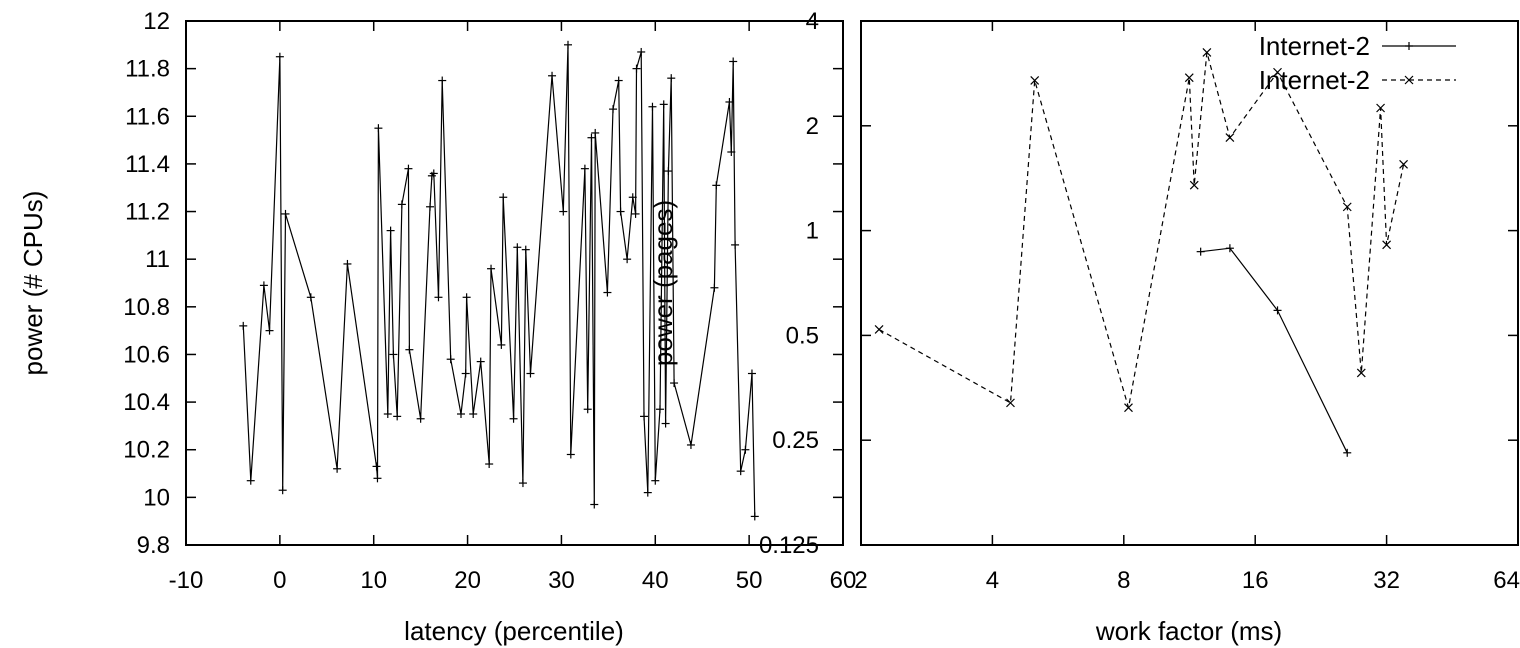 The height and width of the screenshot is (648, 1520). Describe the element at coordinates (147, 116) in the screenshot. I see `left-y-tick-label: 11.6` at that location.